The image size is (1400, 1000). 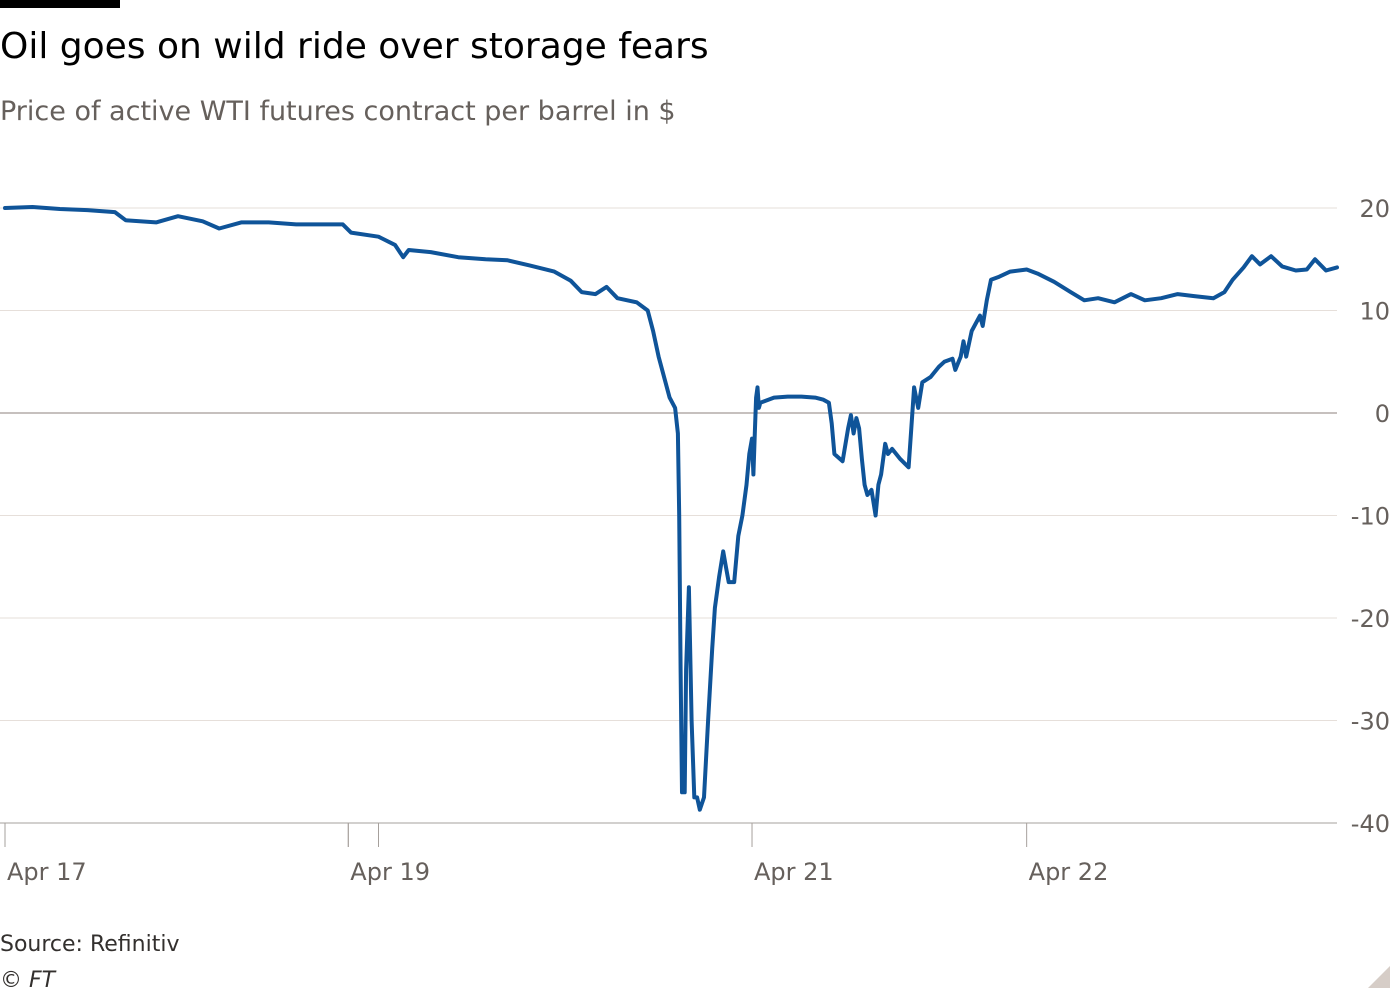 I want to click on y-tick-label: -20, so click(x=1370, y=619).